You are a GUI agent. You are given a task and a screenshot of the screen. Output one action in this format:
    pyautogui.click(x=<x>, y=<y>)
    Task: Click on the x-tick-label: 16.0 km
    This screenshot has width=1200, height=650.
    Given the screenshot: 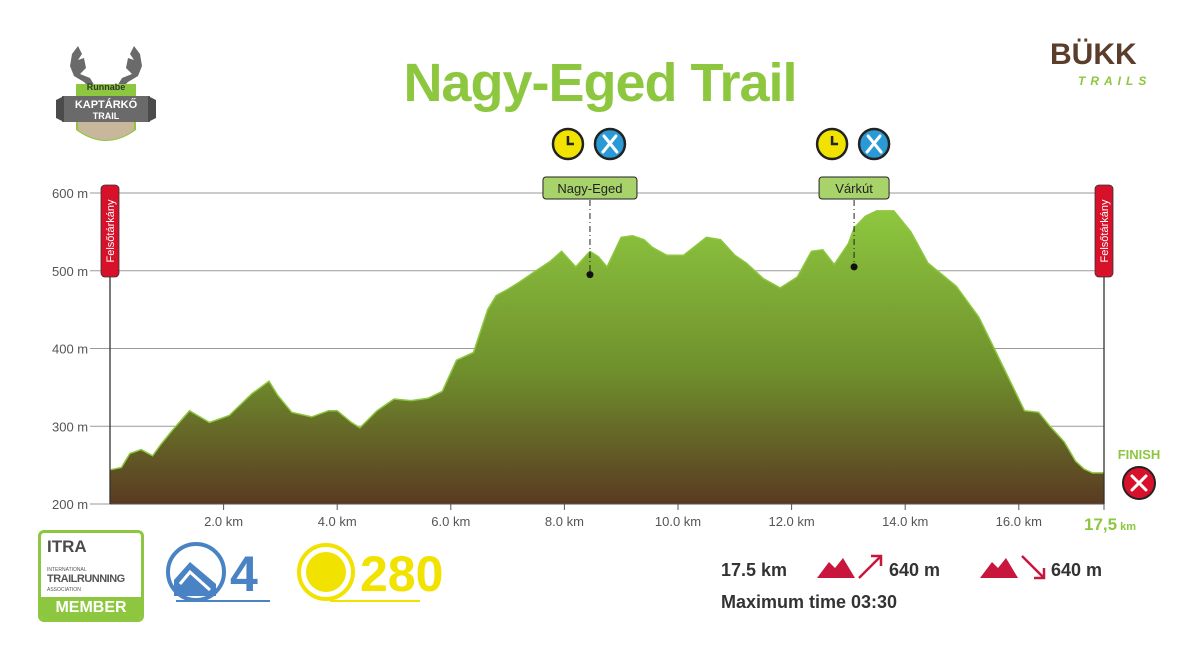 What is the action you would take?
    pyautogui.click(x=1019, y=521)
    